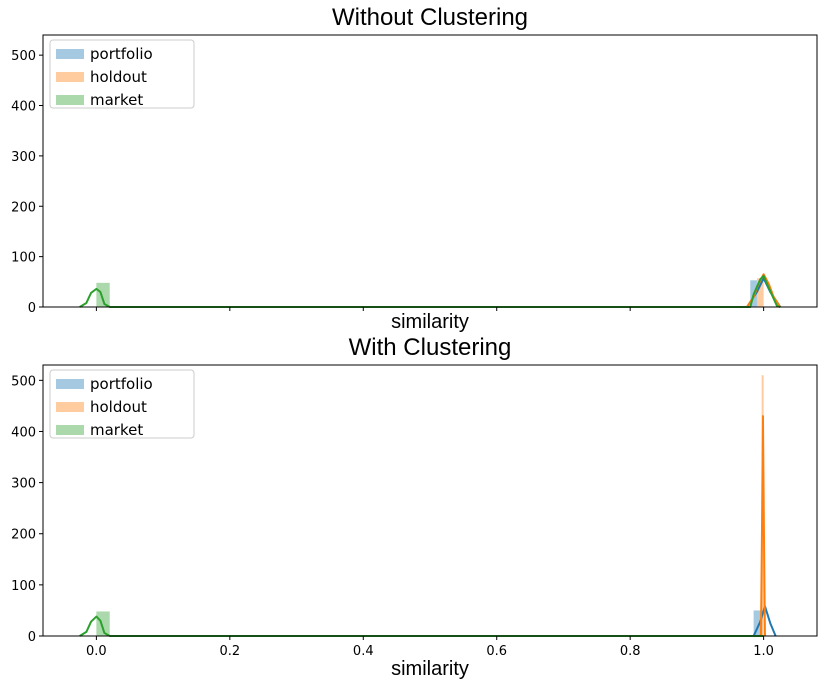  Describe the element at coordinates (430, 309) in the screenshot. I see `x-axis` at that location.